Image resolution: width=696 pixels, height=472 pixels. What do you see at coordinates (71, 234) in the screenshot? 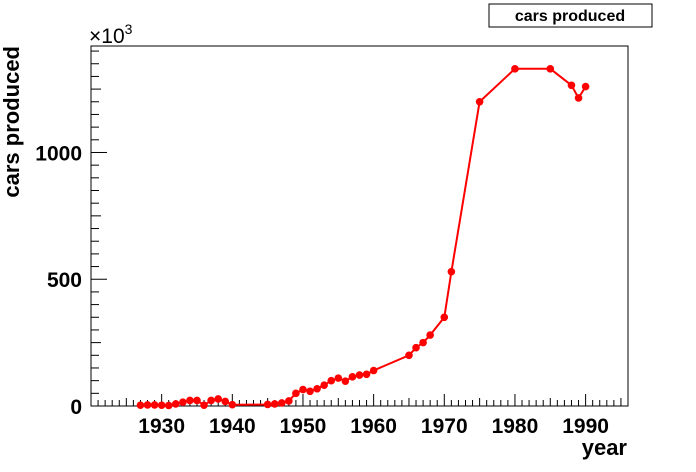
I see `y-axis: 0 500 1000` at bounding box center [71, 234].